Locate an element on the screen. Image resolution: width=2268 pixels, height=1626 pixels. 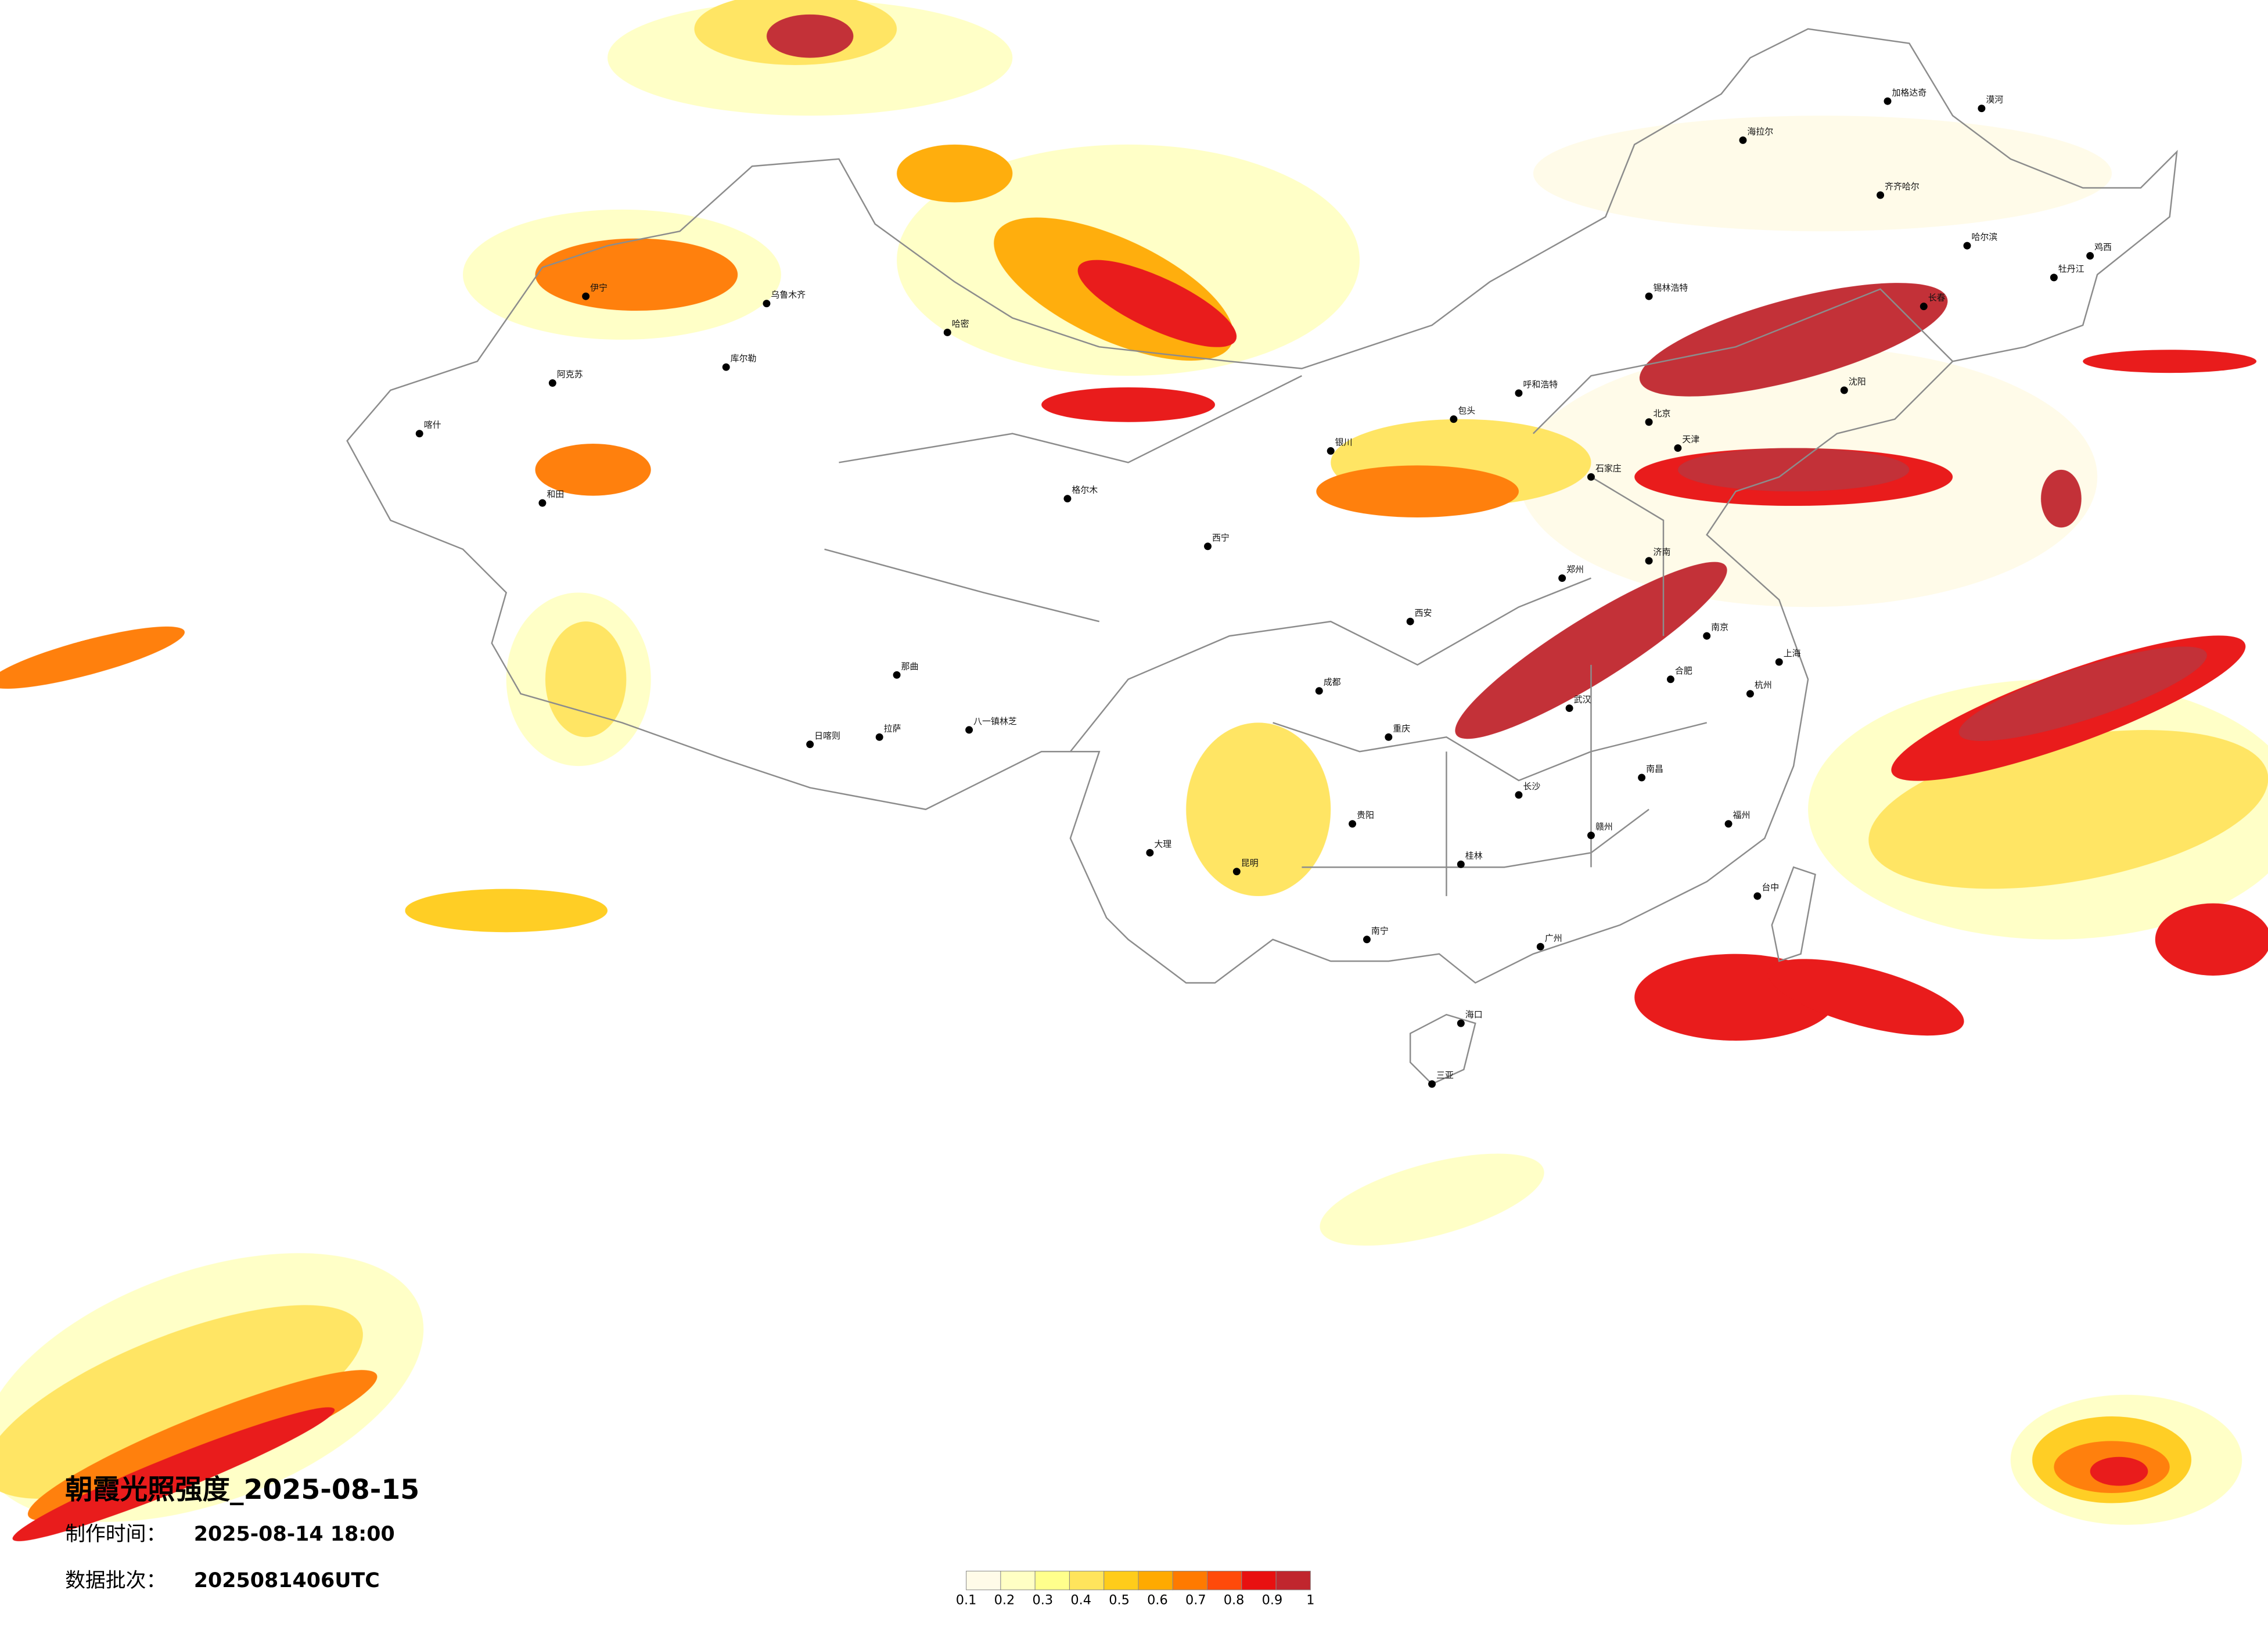
city-label: 格尔木 is located at coordinates (1085, 490).